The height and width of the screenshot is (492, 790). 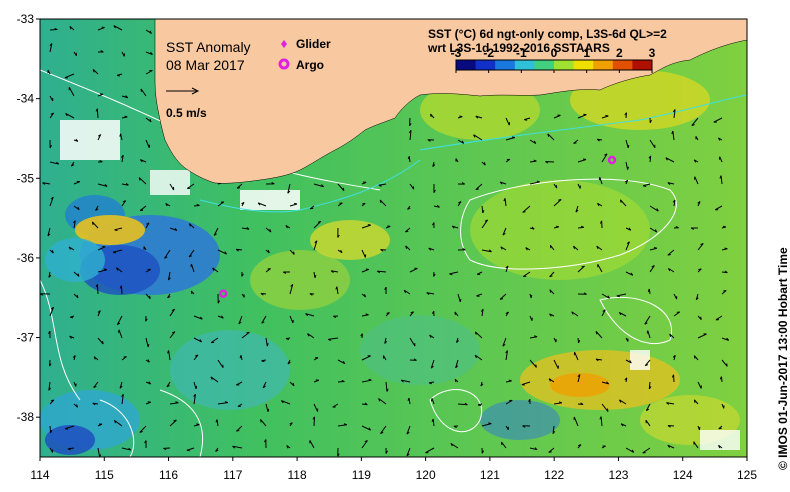 What do you see at coordinates (485, 65) in the screenshot?
I see `colorbar-swatch` at bounding box center [485, 65].